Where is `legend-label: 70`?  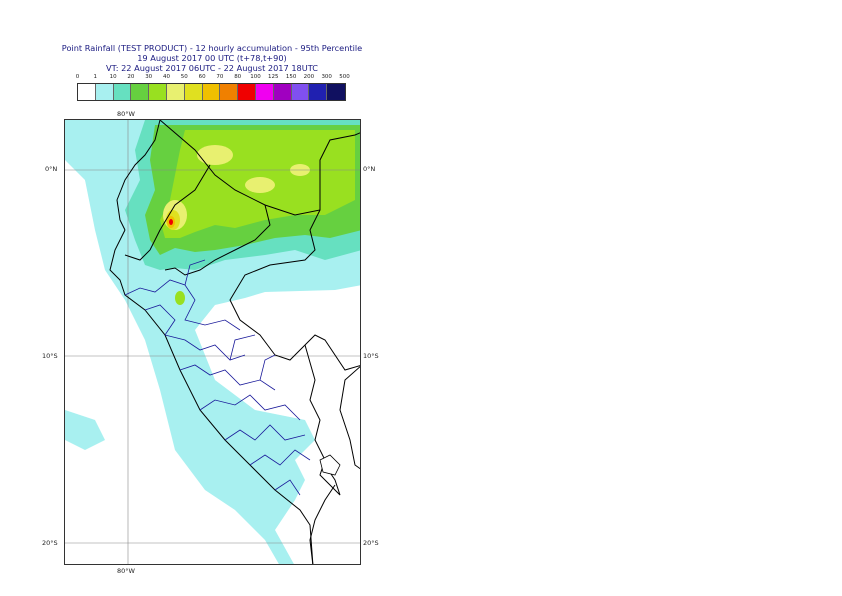
legend-label: 70 is located at coordinates (220, 77).